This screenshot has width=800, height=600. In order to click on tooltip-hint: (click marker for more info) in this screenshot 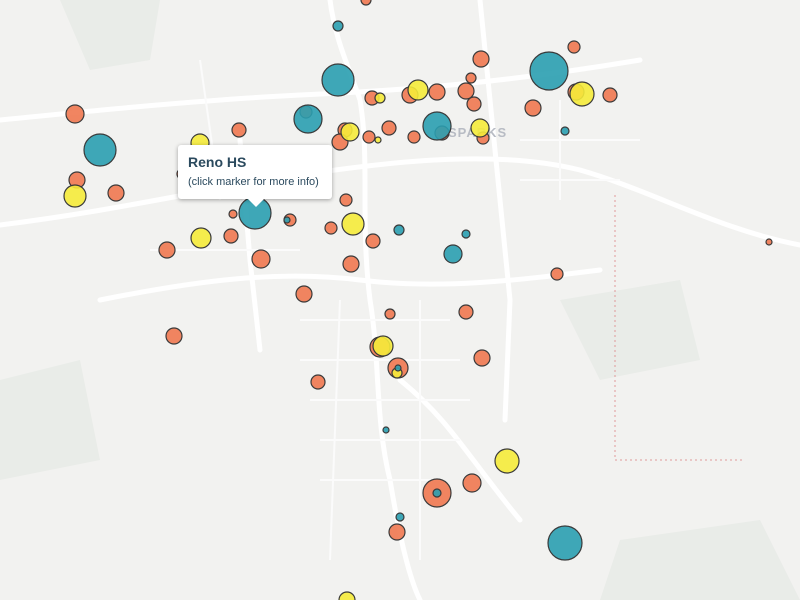, I will do `click(253, 182)`.